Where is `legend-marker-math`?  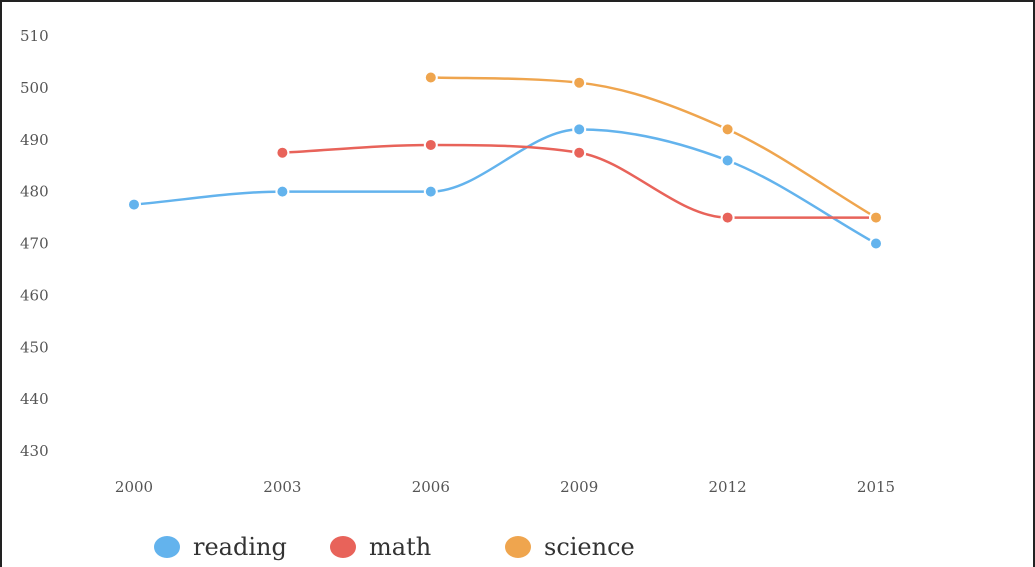
legend-marker-math is located at coordinates (343, 547).